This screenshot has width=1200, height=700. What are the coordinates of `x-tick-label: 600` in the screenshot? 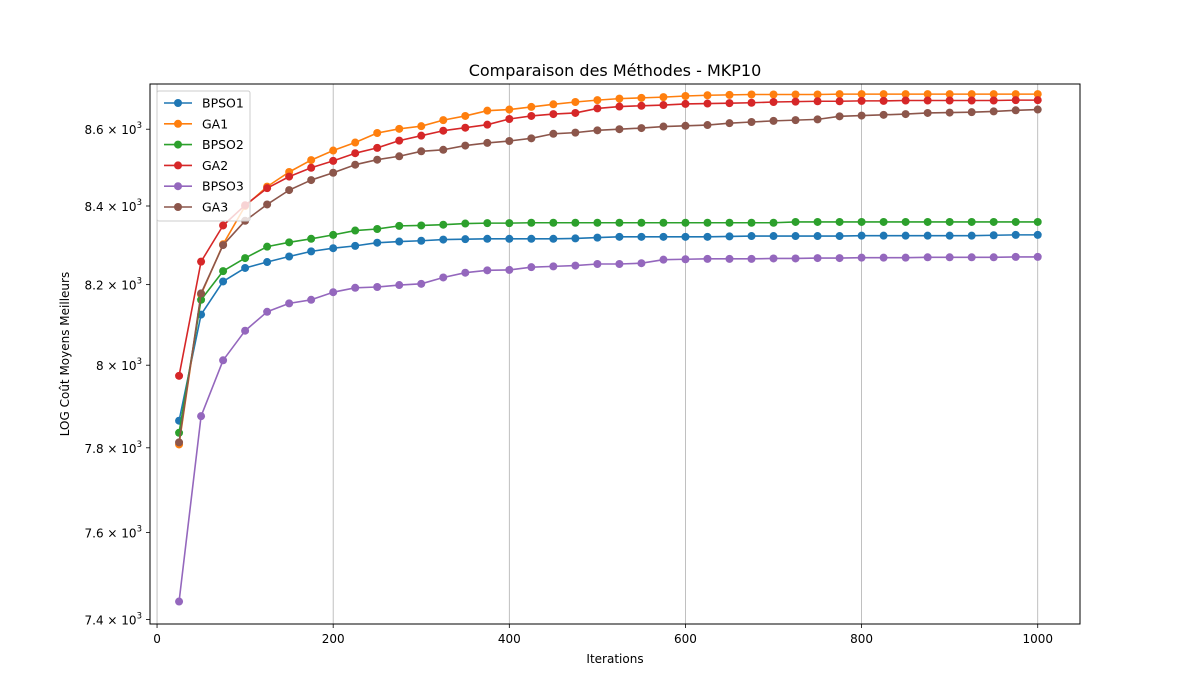 It's located at (685, 639).